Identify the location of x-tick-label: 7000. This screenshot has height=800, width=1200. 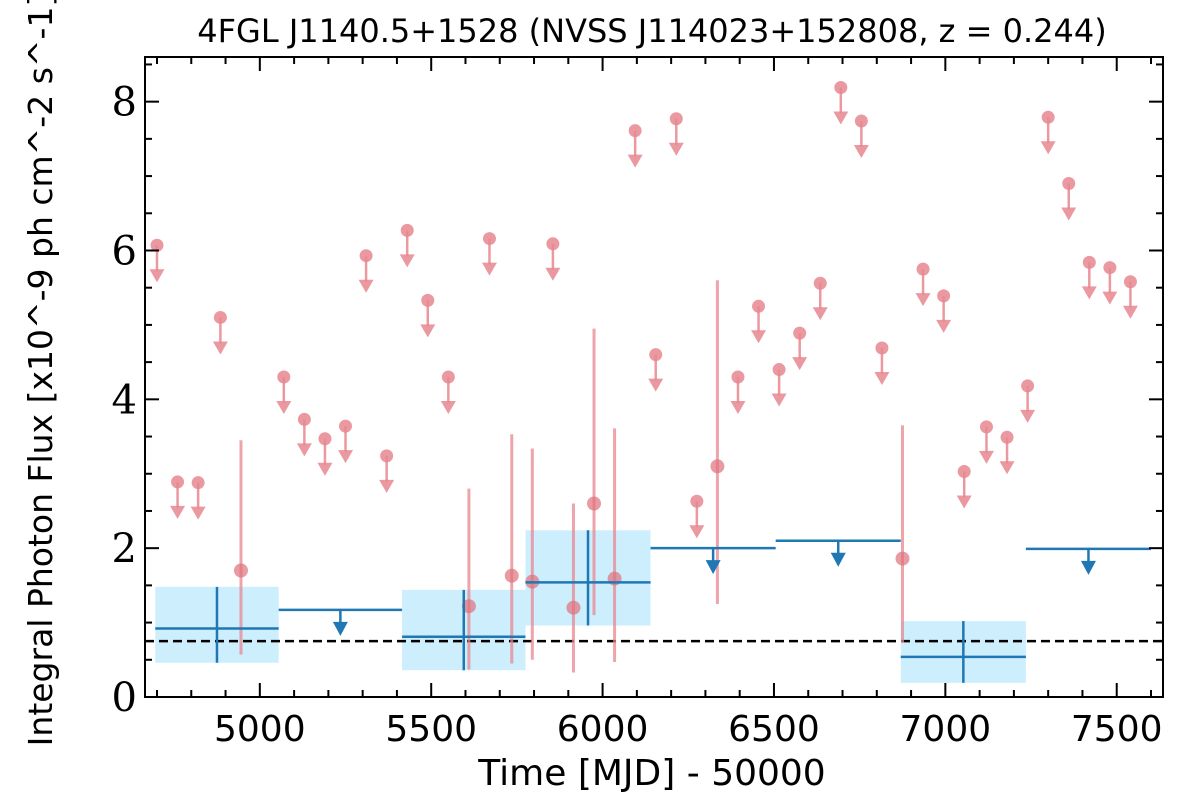
(946, 729).